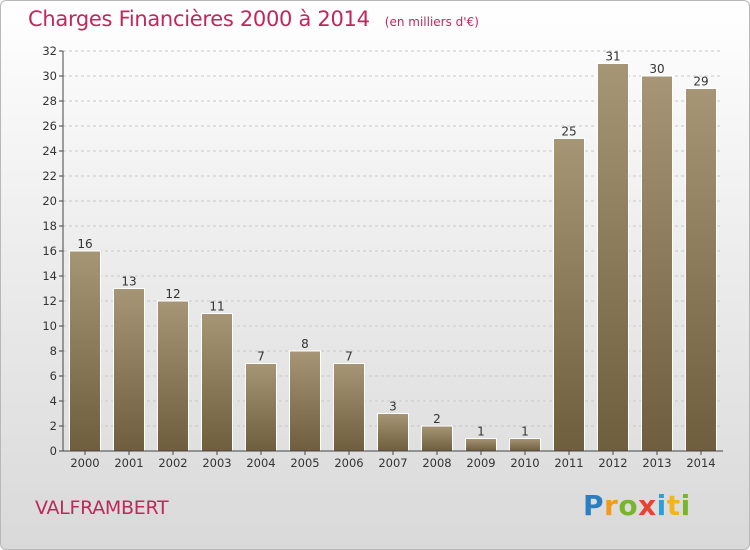  I want to click on bar-value-label: 31, so click(612, 57).